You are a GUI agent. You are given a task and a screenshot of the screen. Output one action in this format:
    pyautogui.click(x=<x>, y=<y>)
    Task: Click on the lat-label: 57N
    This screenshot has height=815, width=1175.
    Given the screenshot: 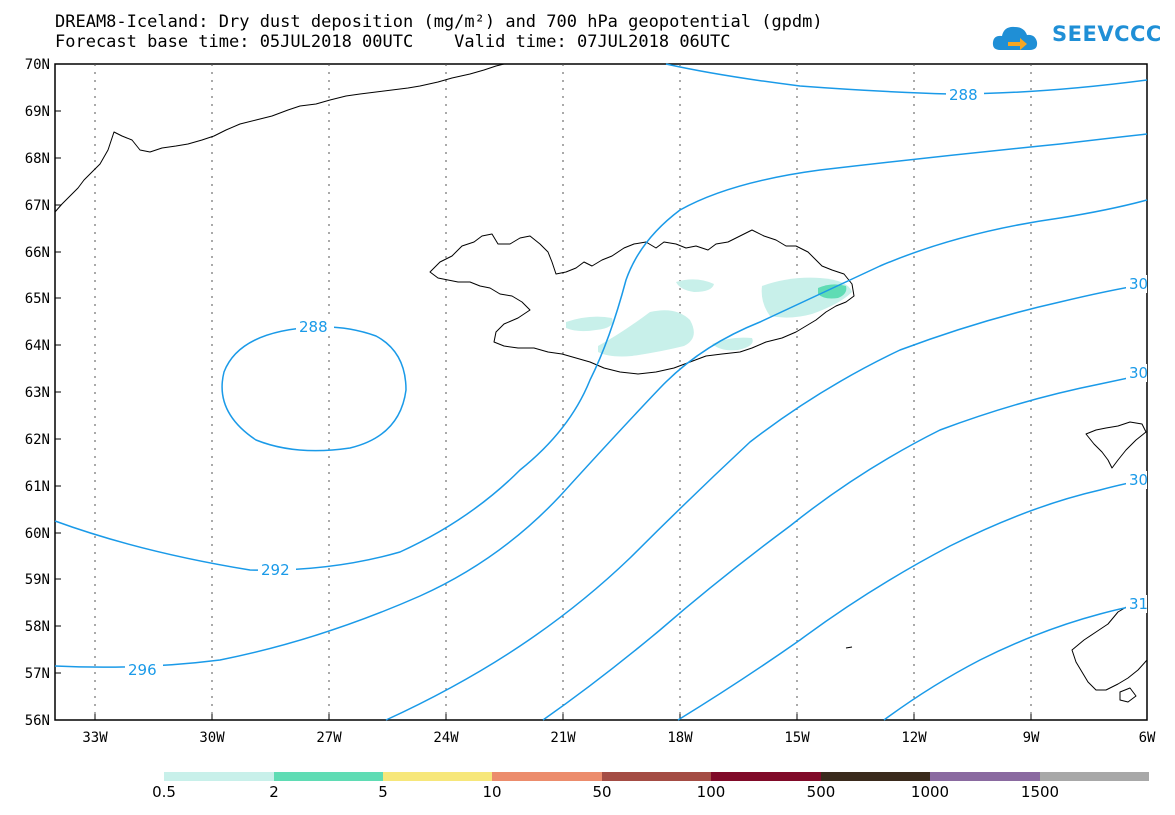 What is the action you would take?
    pyautogui.click(x=37, y=674)
    